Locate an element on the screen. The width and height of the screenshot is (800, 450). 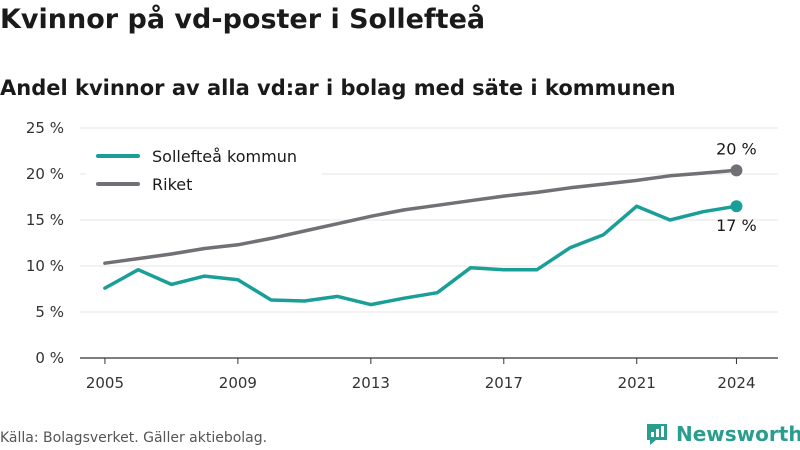
end-label-kommun: 17 % is located at coordinates (736, 225).